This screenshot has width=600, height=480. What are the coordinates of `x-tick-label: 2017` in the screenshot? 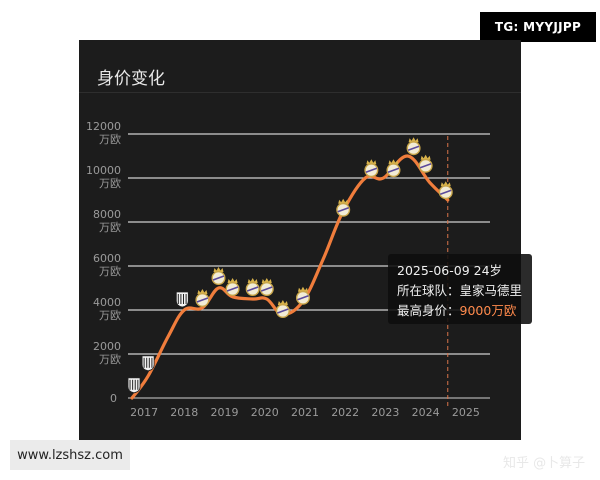 It's located at (144, 412).